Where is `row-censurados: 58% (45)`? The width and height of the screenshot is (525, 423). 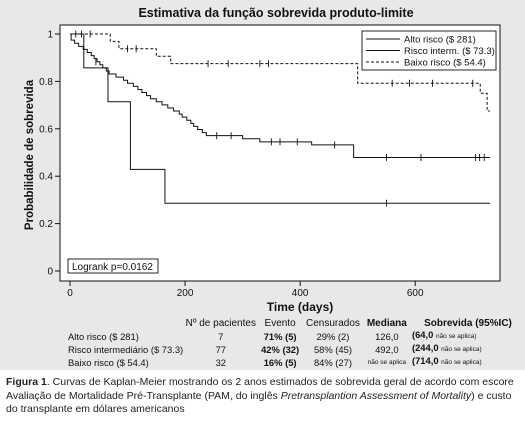 row-censurados: 58% (45) is located at coordinates (332, 349).